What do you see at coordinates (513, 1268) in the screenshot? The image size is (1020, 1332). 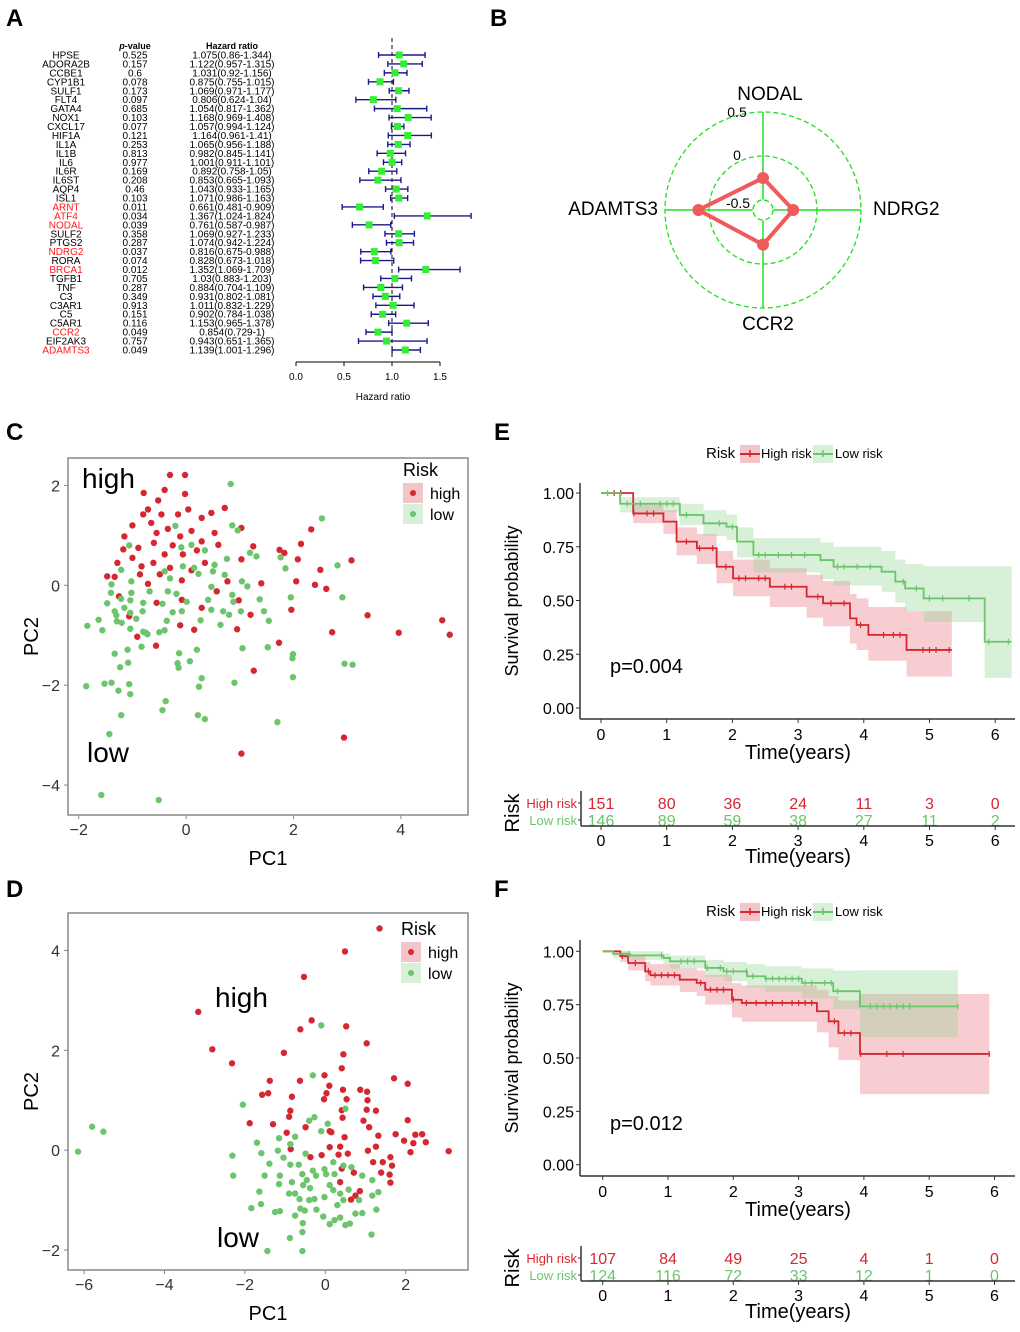 I see `risk-table-title: Risk` at bounding box center [513, 1268].